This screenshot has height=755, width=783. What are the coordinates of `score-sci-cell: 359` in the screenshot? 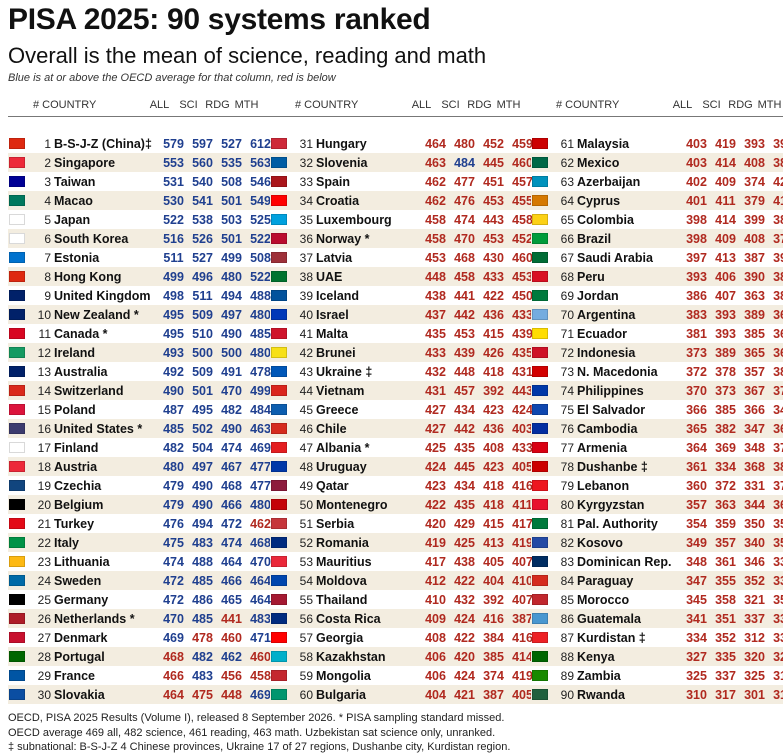 It's located at (725, 523).